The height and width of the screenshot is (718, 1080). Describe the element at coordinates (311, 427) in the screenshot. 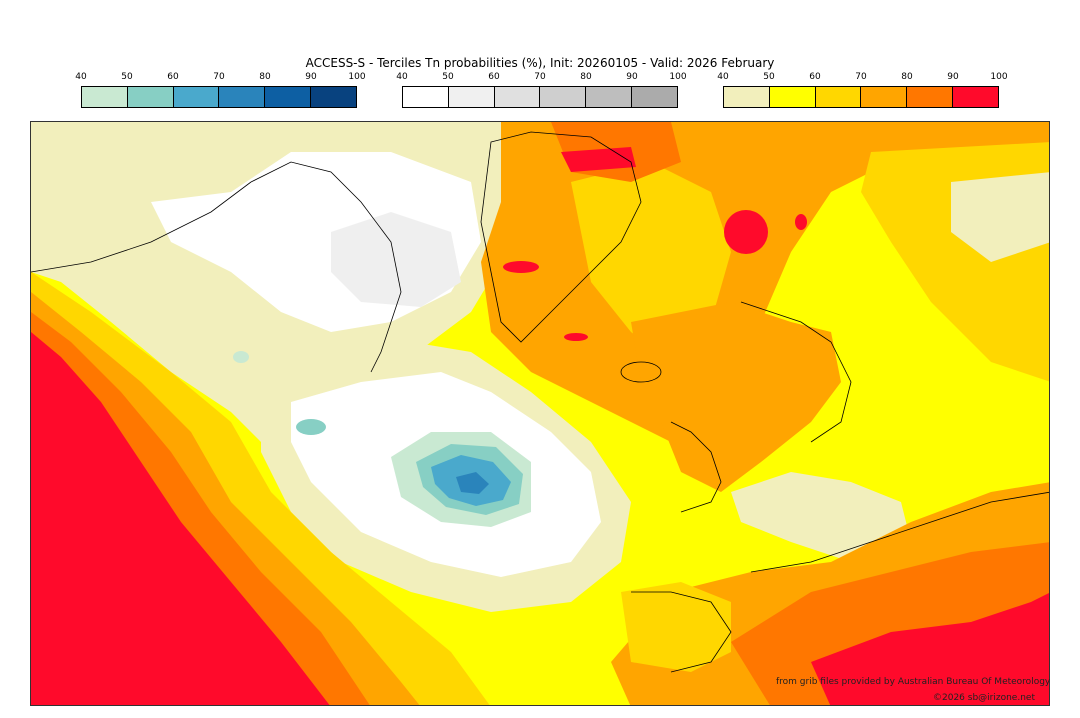

I see `region-below-small-west` at that location.